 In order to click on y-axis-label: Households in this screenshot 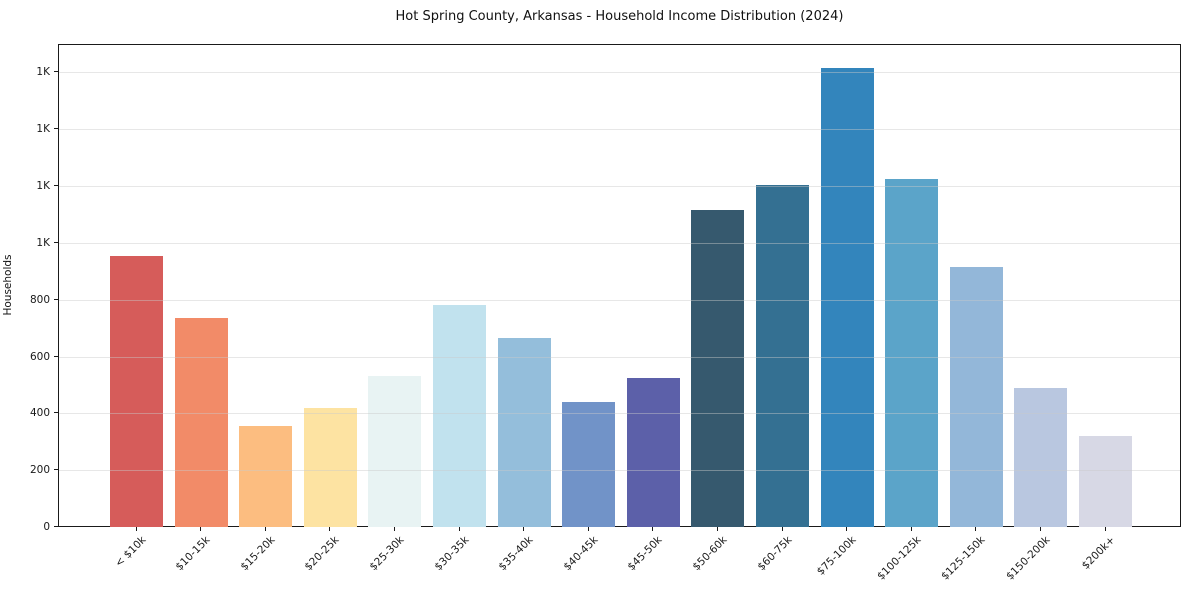, I will do `click(8, 285)`.